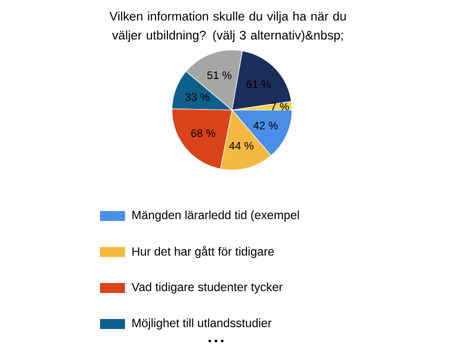  What do you see at coordinates (207, 288) in the screenshot?
I see `legend-label: Vad tidigare studenter tycker` at bounding box center [207, 288].